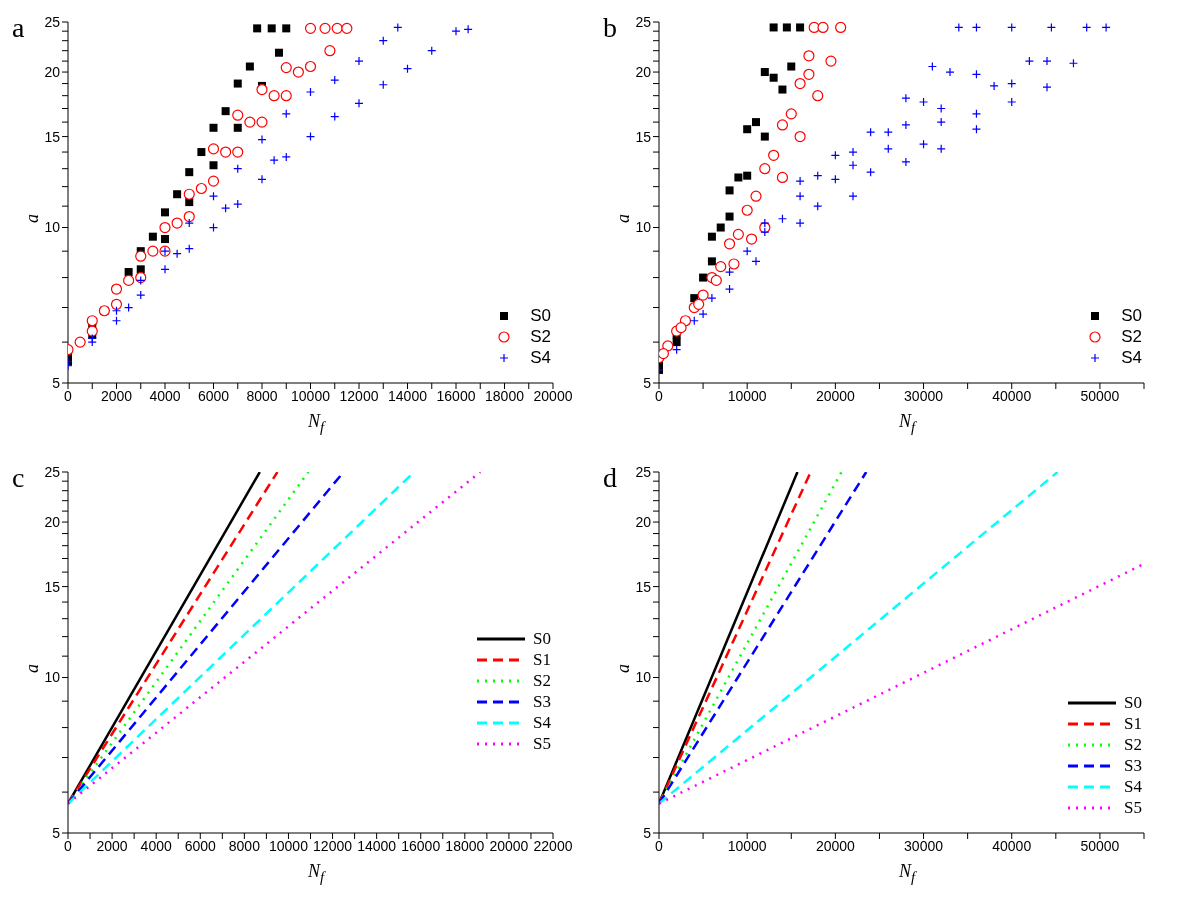  Describe the element at coordinates (505, 395) in the screenshot. I see `x-tick-label: 18000` at that location.